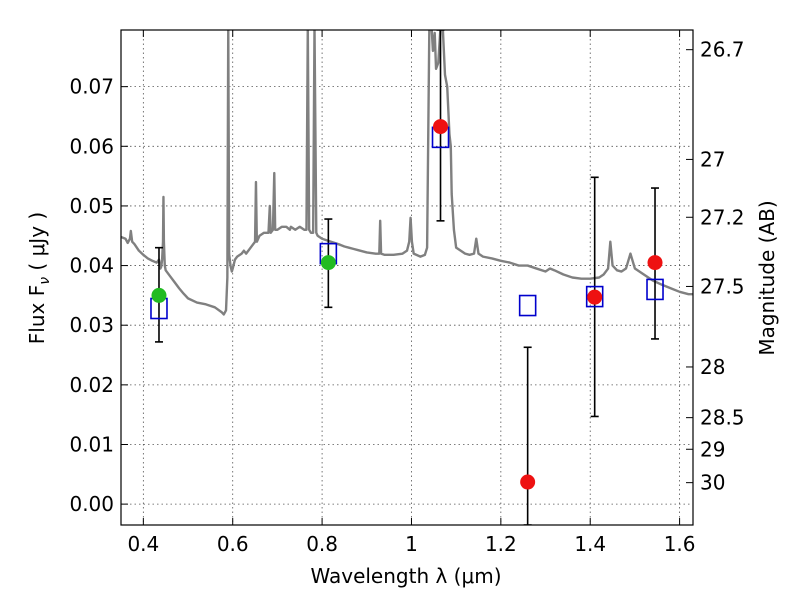 The image size is (800, 600). I want to click on y-axis-label-unit: ( μJy ), so click(37, 244).